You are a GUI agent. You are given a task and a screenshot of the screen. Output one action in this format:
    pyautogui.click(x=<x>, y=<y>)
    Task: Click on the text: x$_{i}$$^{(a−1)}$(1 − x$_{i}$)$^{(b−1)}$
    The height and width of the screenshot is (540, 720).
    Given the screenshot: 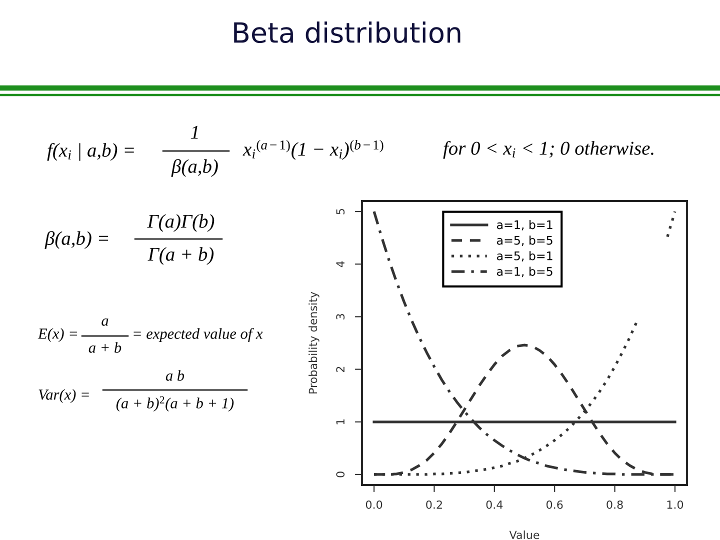 What is the action you would take?
    pyautogui.click(x=313, y=150)
    